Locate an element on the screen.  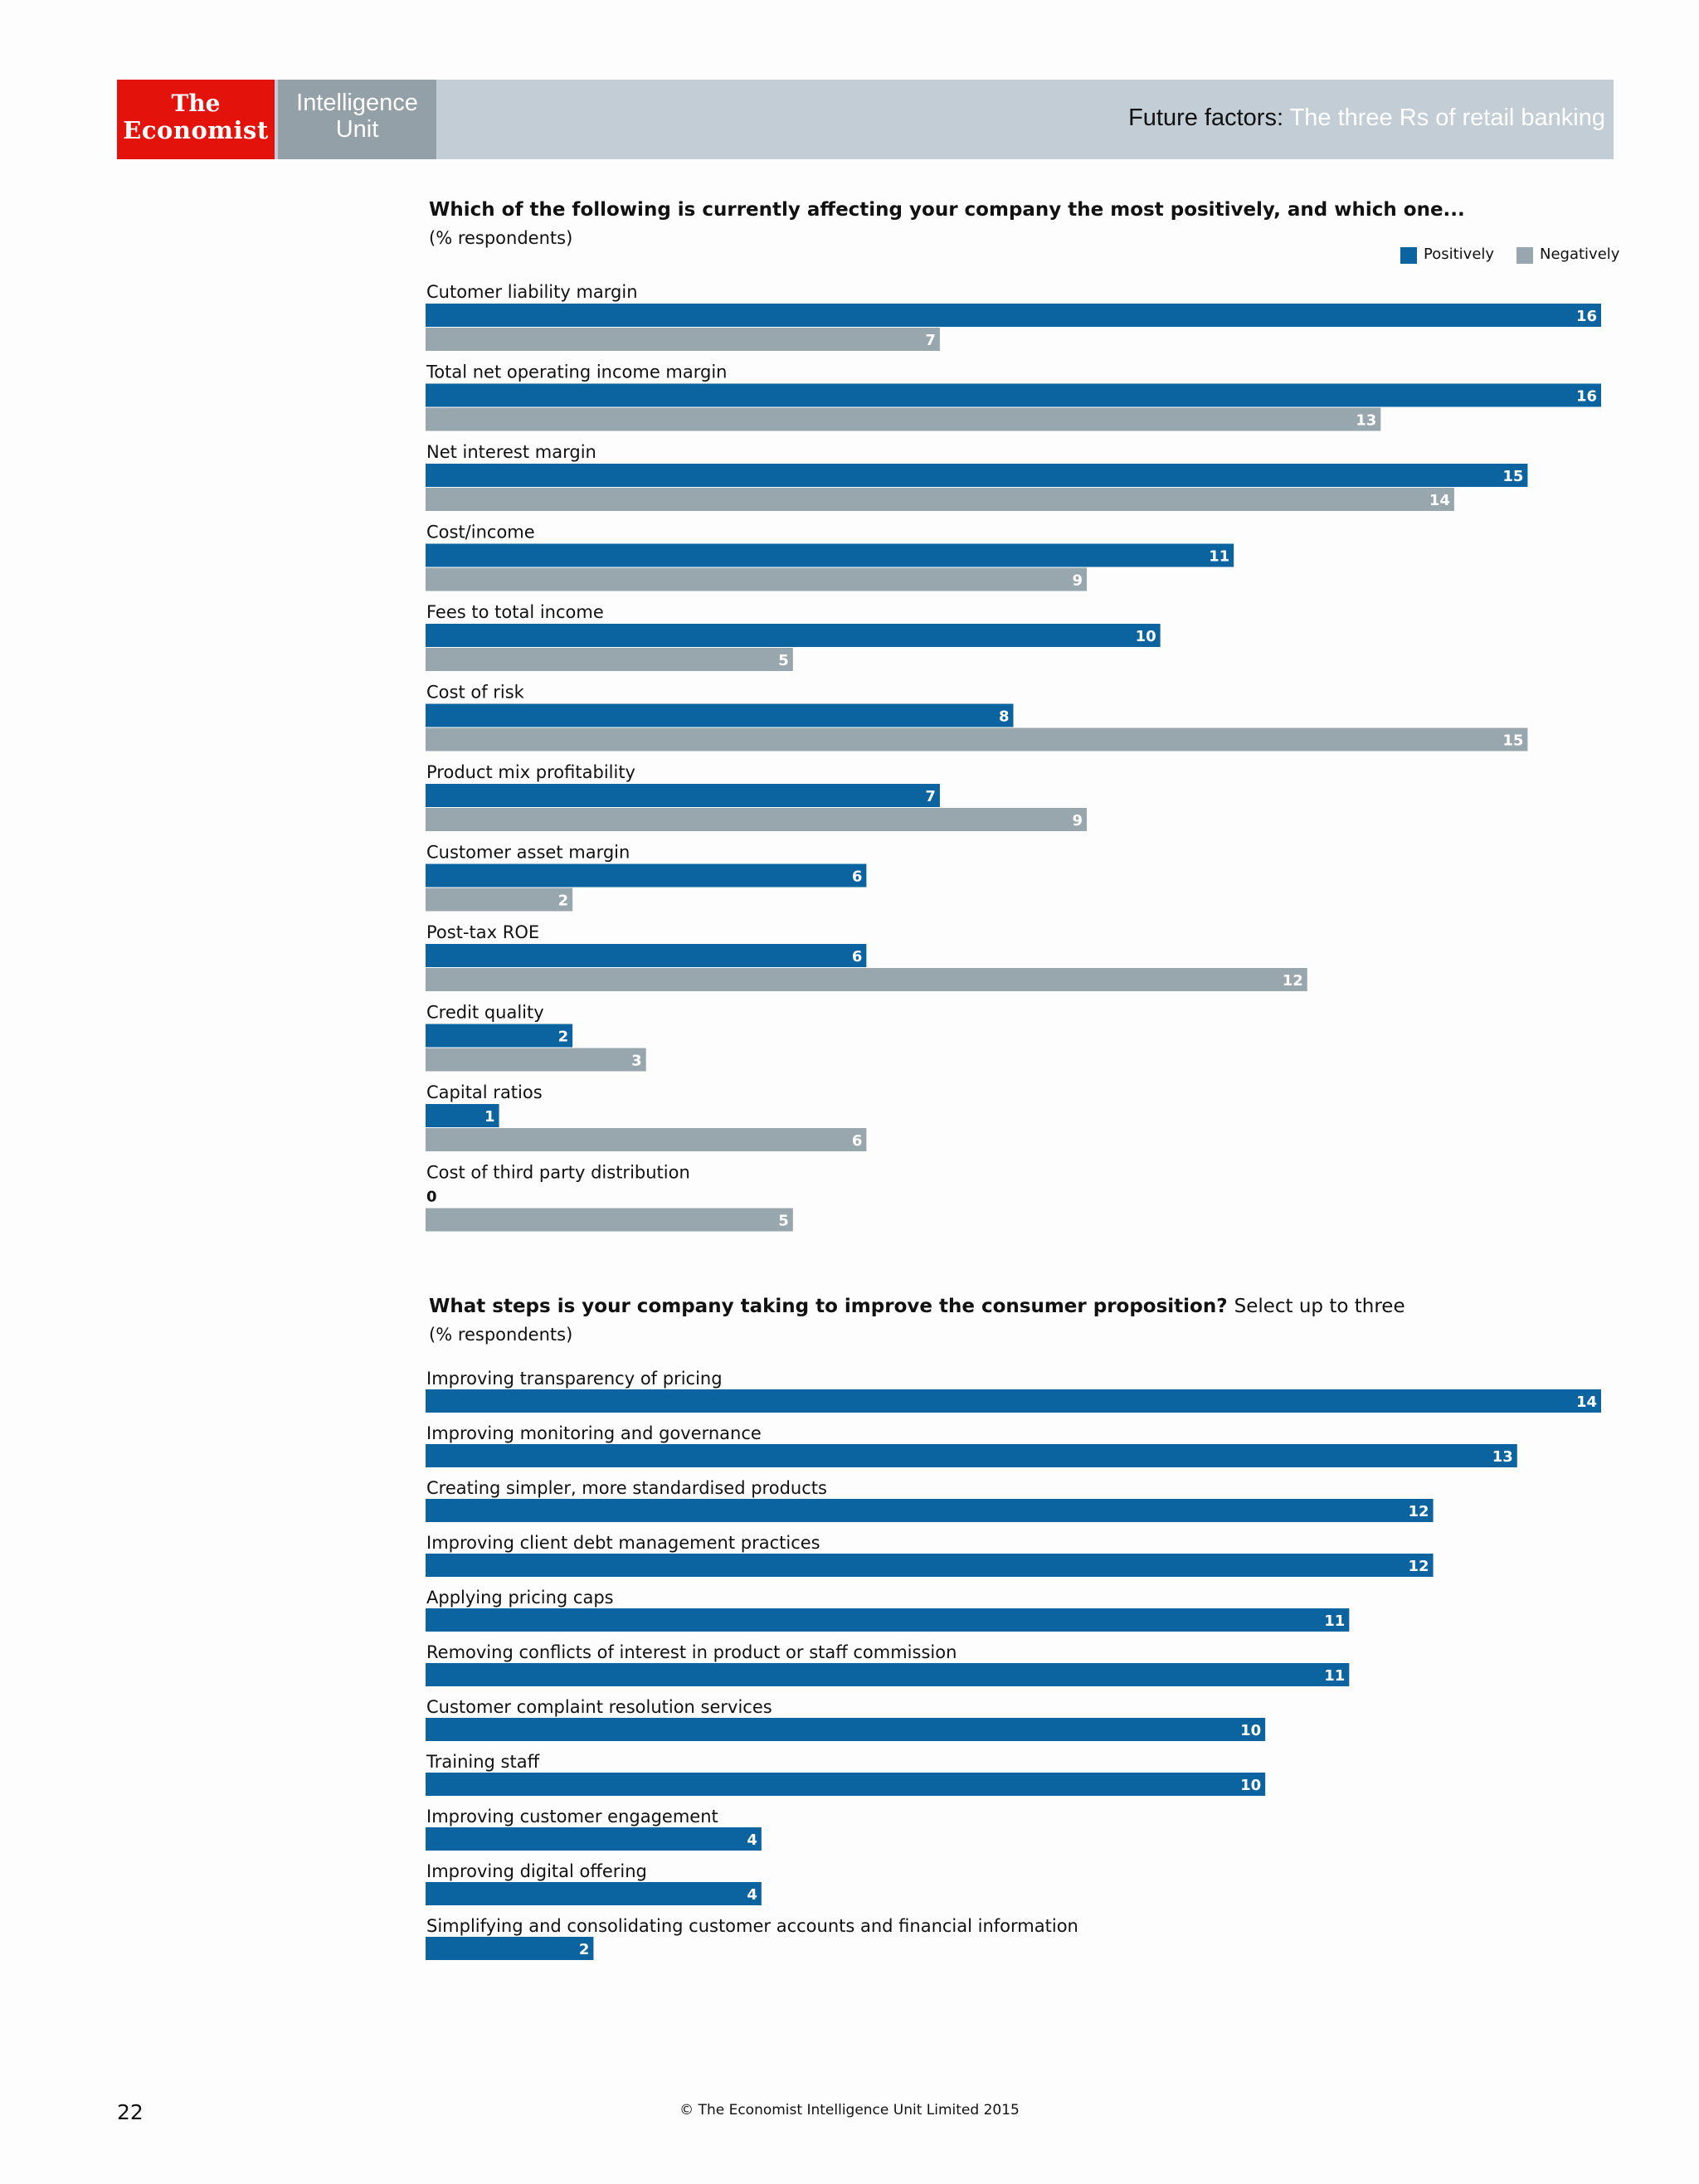
bar-positively-product-mix-profitability is located at coordinates (683, 795).